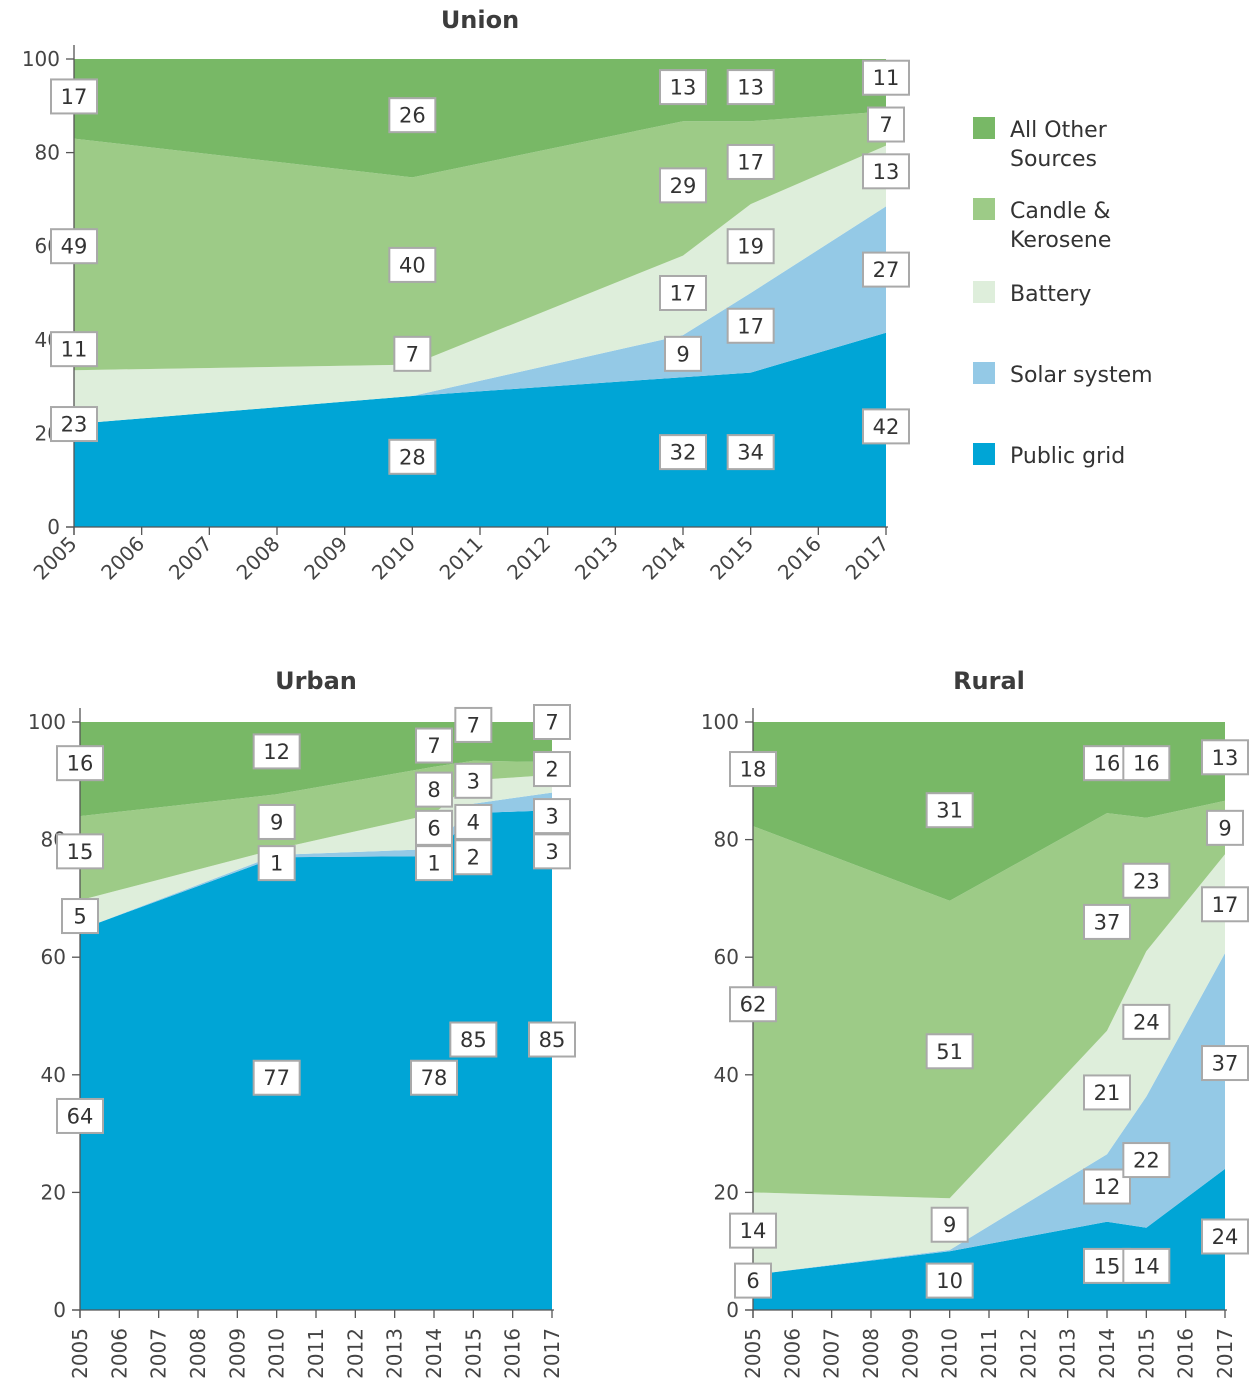 The image size is (1256, 1398). Describe the element at coordinates (119, 1353) in the screenshot. I see `x-tick-label: 2006` at that location.